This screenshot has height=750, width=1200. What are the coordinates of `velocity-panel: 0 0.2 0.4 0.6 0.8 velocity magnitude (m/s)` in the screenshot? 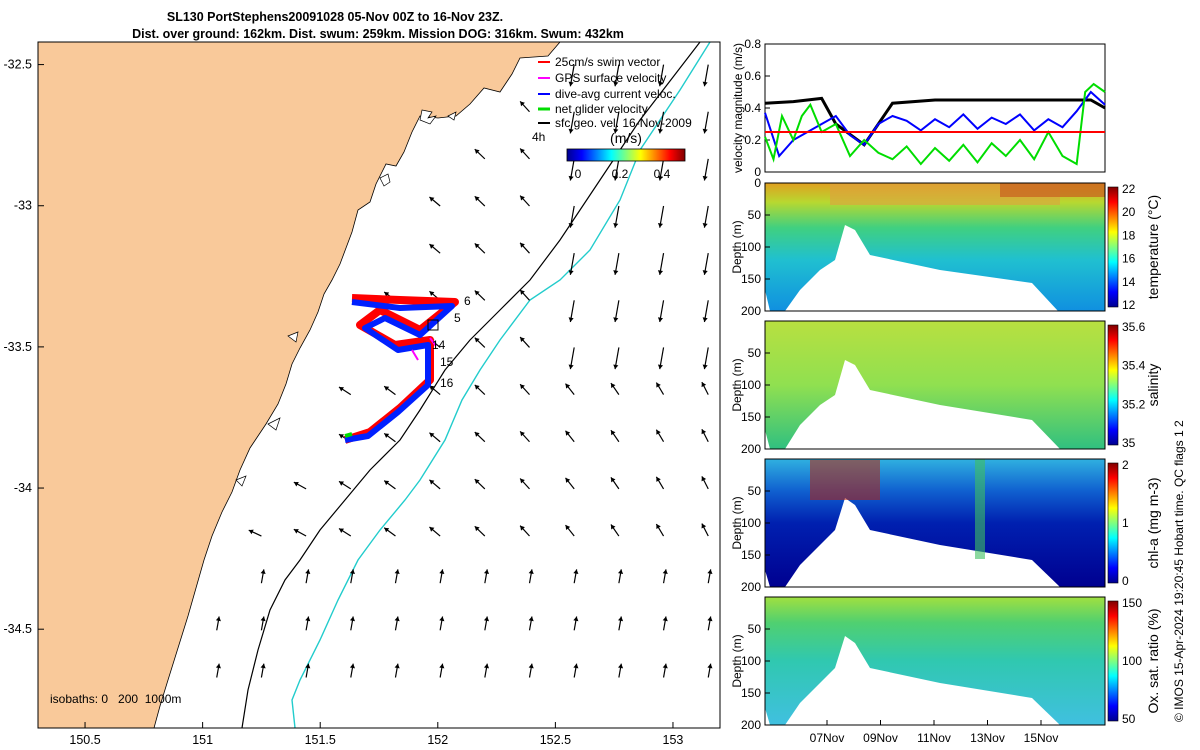 It's located at (918, 108).